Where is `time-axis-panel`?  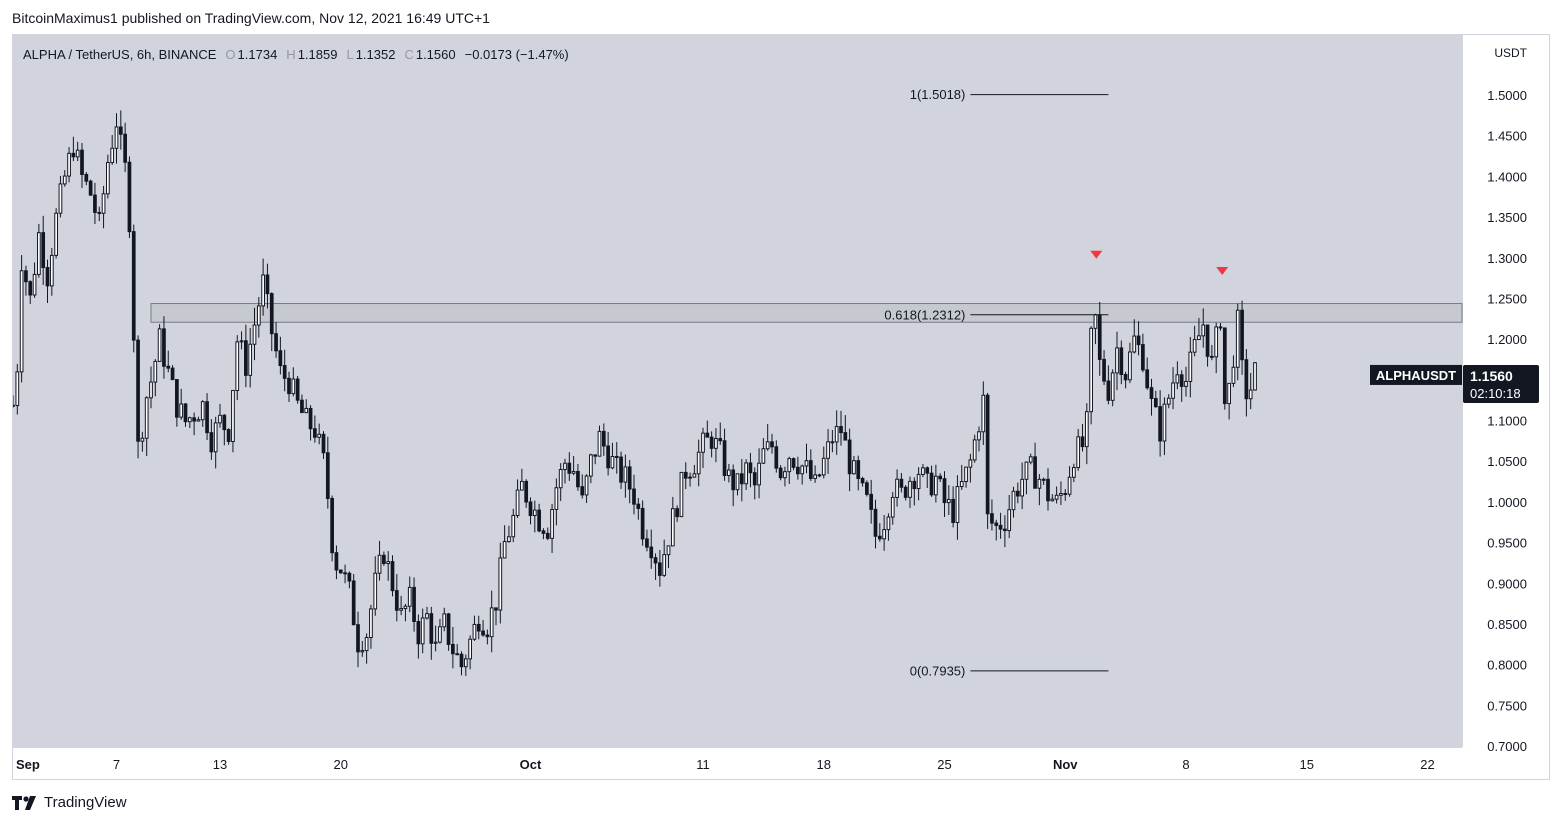 time-axis-panel is located at coordinates (781, 763).